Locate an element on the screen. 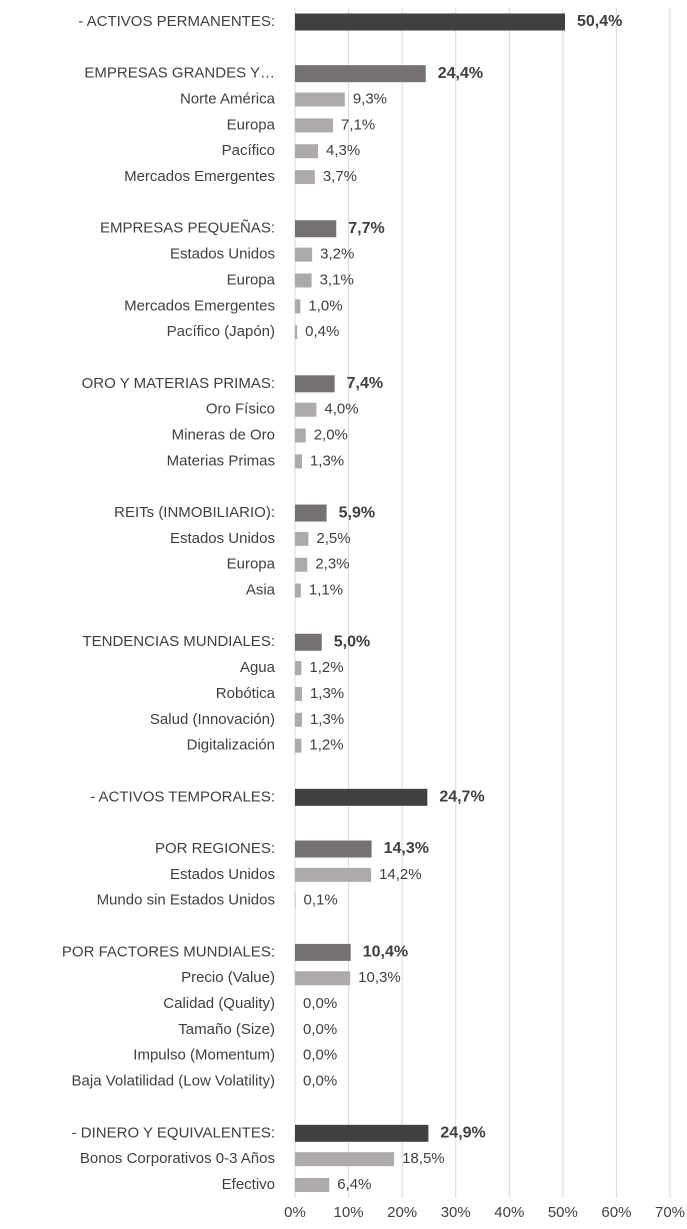 Image resolution: width=687 pixels, height=1229 pixels. y-tick-label: Materias Primas is located at coordinates (221, 460).